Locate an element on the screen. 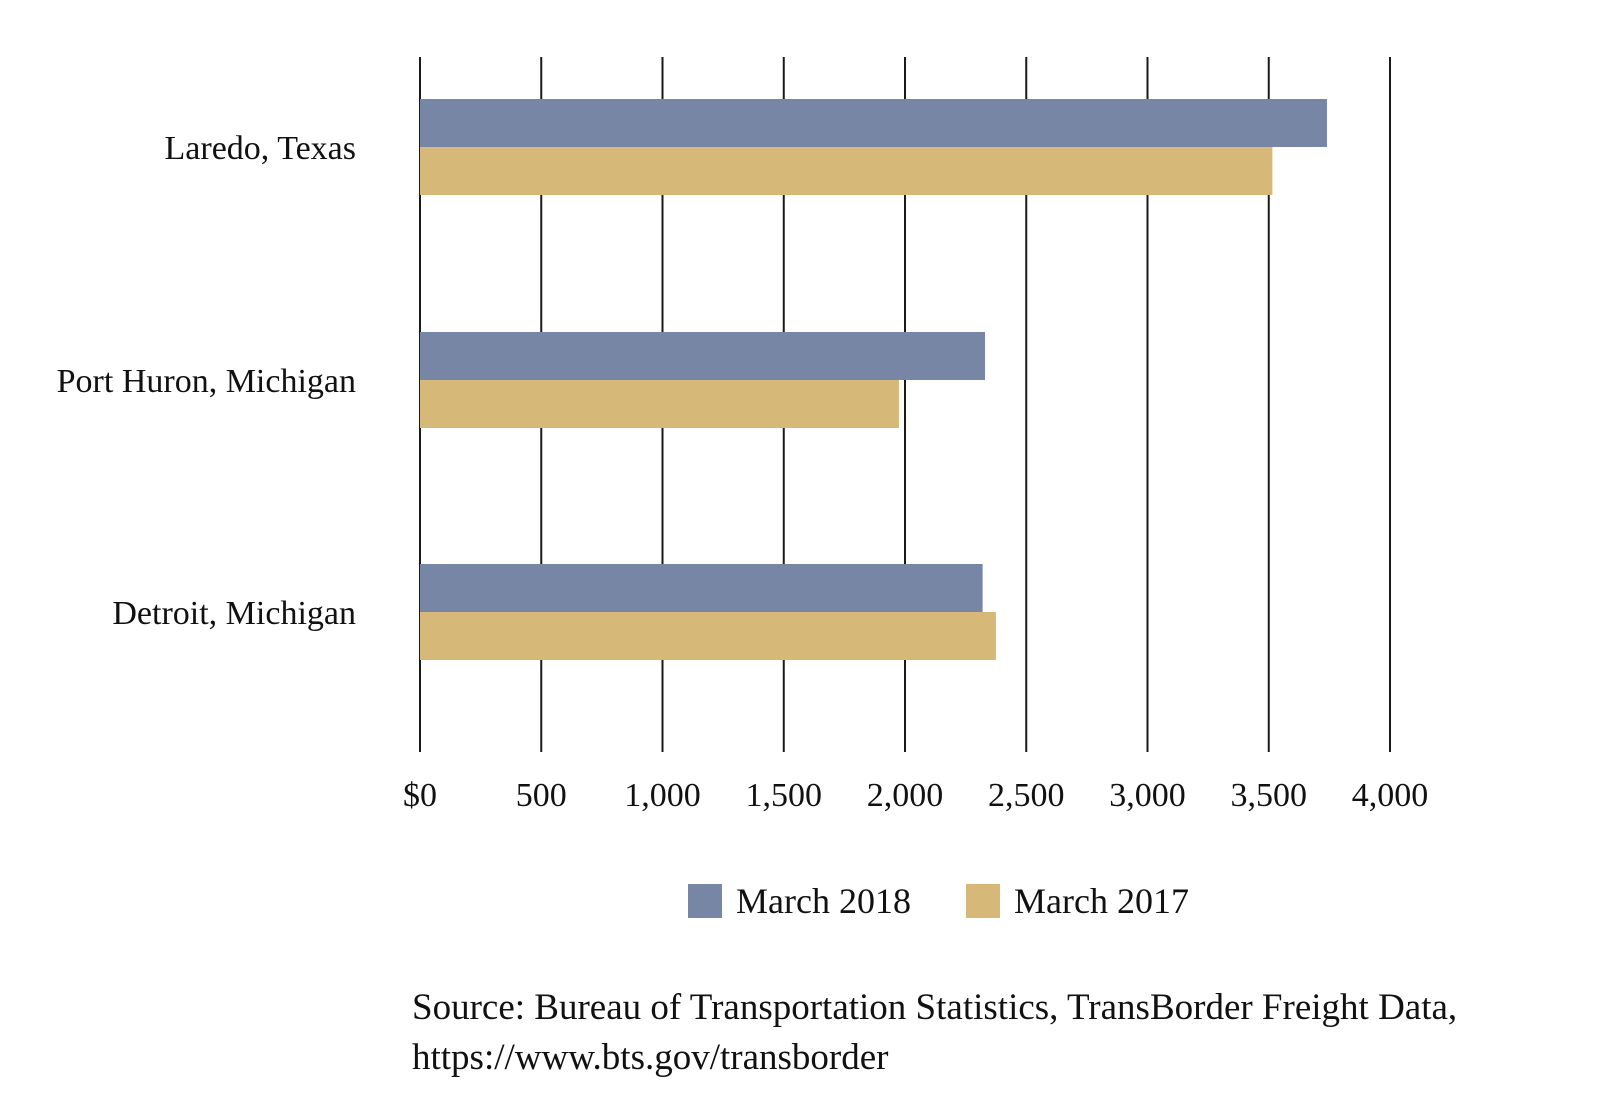 The height and width of the screenshot is (1116, 1620). legend: March 2018 March 2017 is located at coordinates (938, 901).